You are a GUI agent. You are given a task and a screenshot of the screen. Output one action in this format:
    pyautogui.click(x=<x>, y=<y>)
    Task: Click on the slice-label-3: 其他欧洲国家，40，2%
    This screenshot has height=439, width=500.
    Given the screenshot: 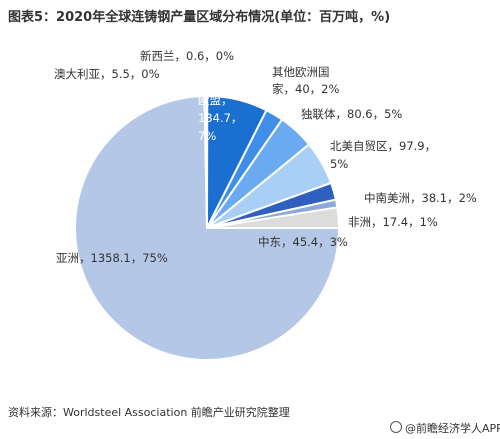 What is the action you would take?
    pyautogui.click(x=305, y=80)
    